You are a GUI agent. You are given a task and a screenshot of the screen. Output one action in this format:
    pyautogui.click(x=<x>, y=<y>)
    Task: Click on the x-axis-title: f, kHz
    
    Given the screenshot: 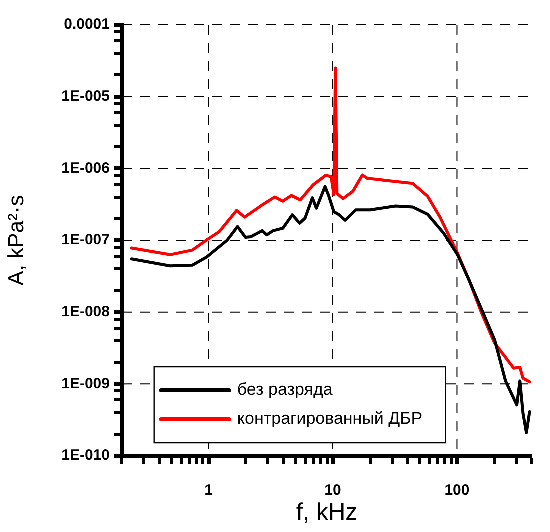 What is the action you would take?
    pyautogui.click(x=327, y=512)
    